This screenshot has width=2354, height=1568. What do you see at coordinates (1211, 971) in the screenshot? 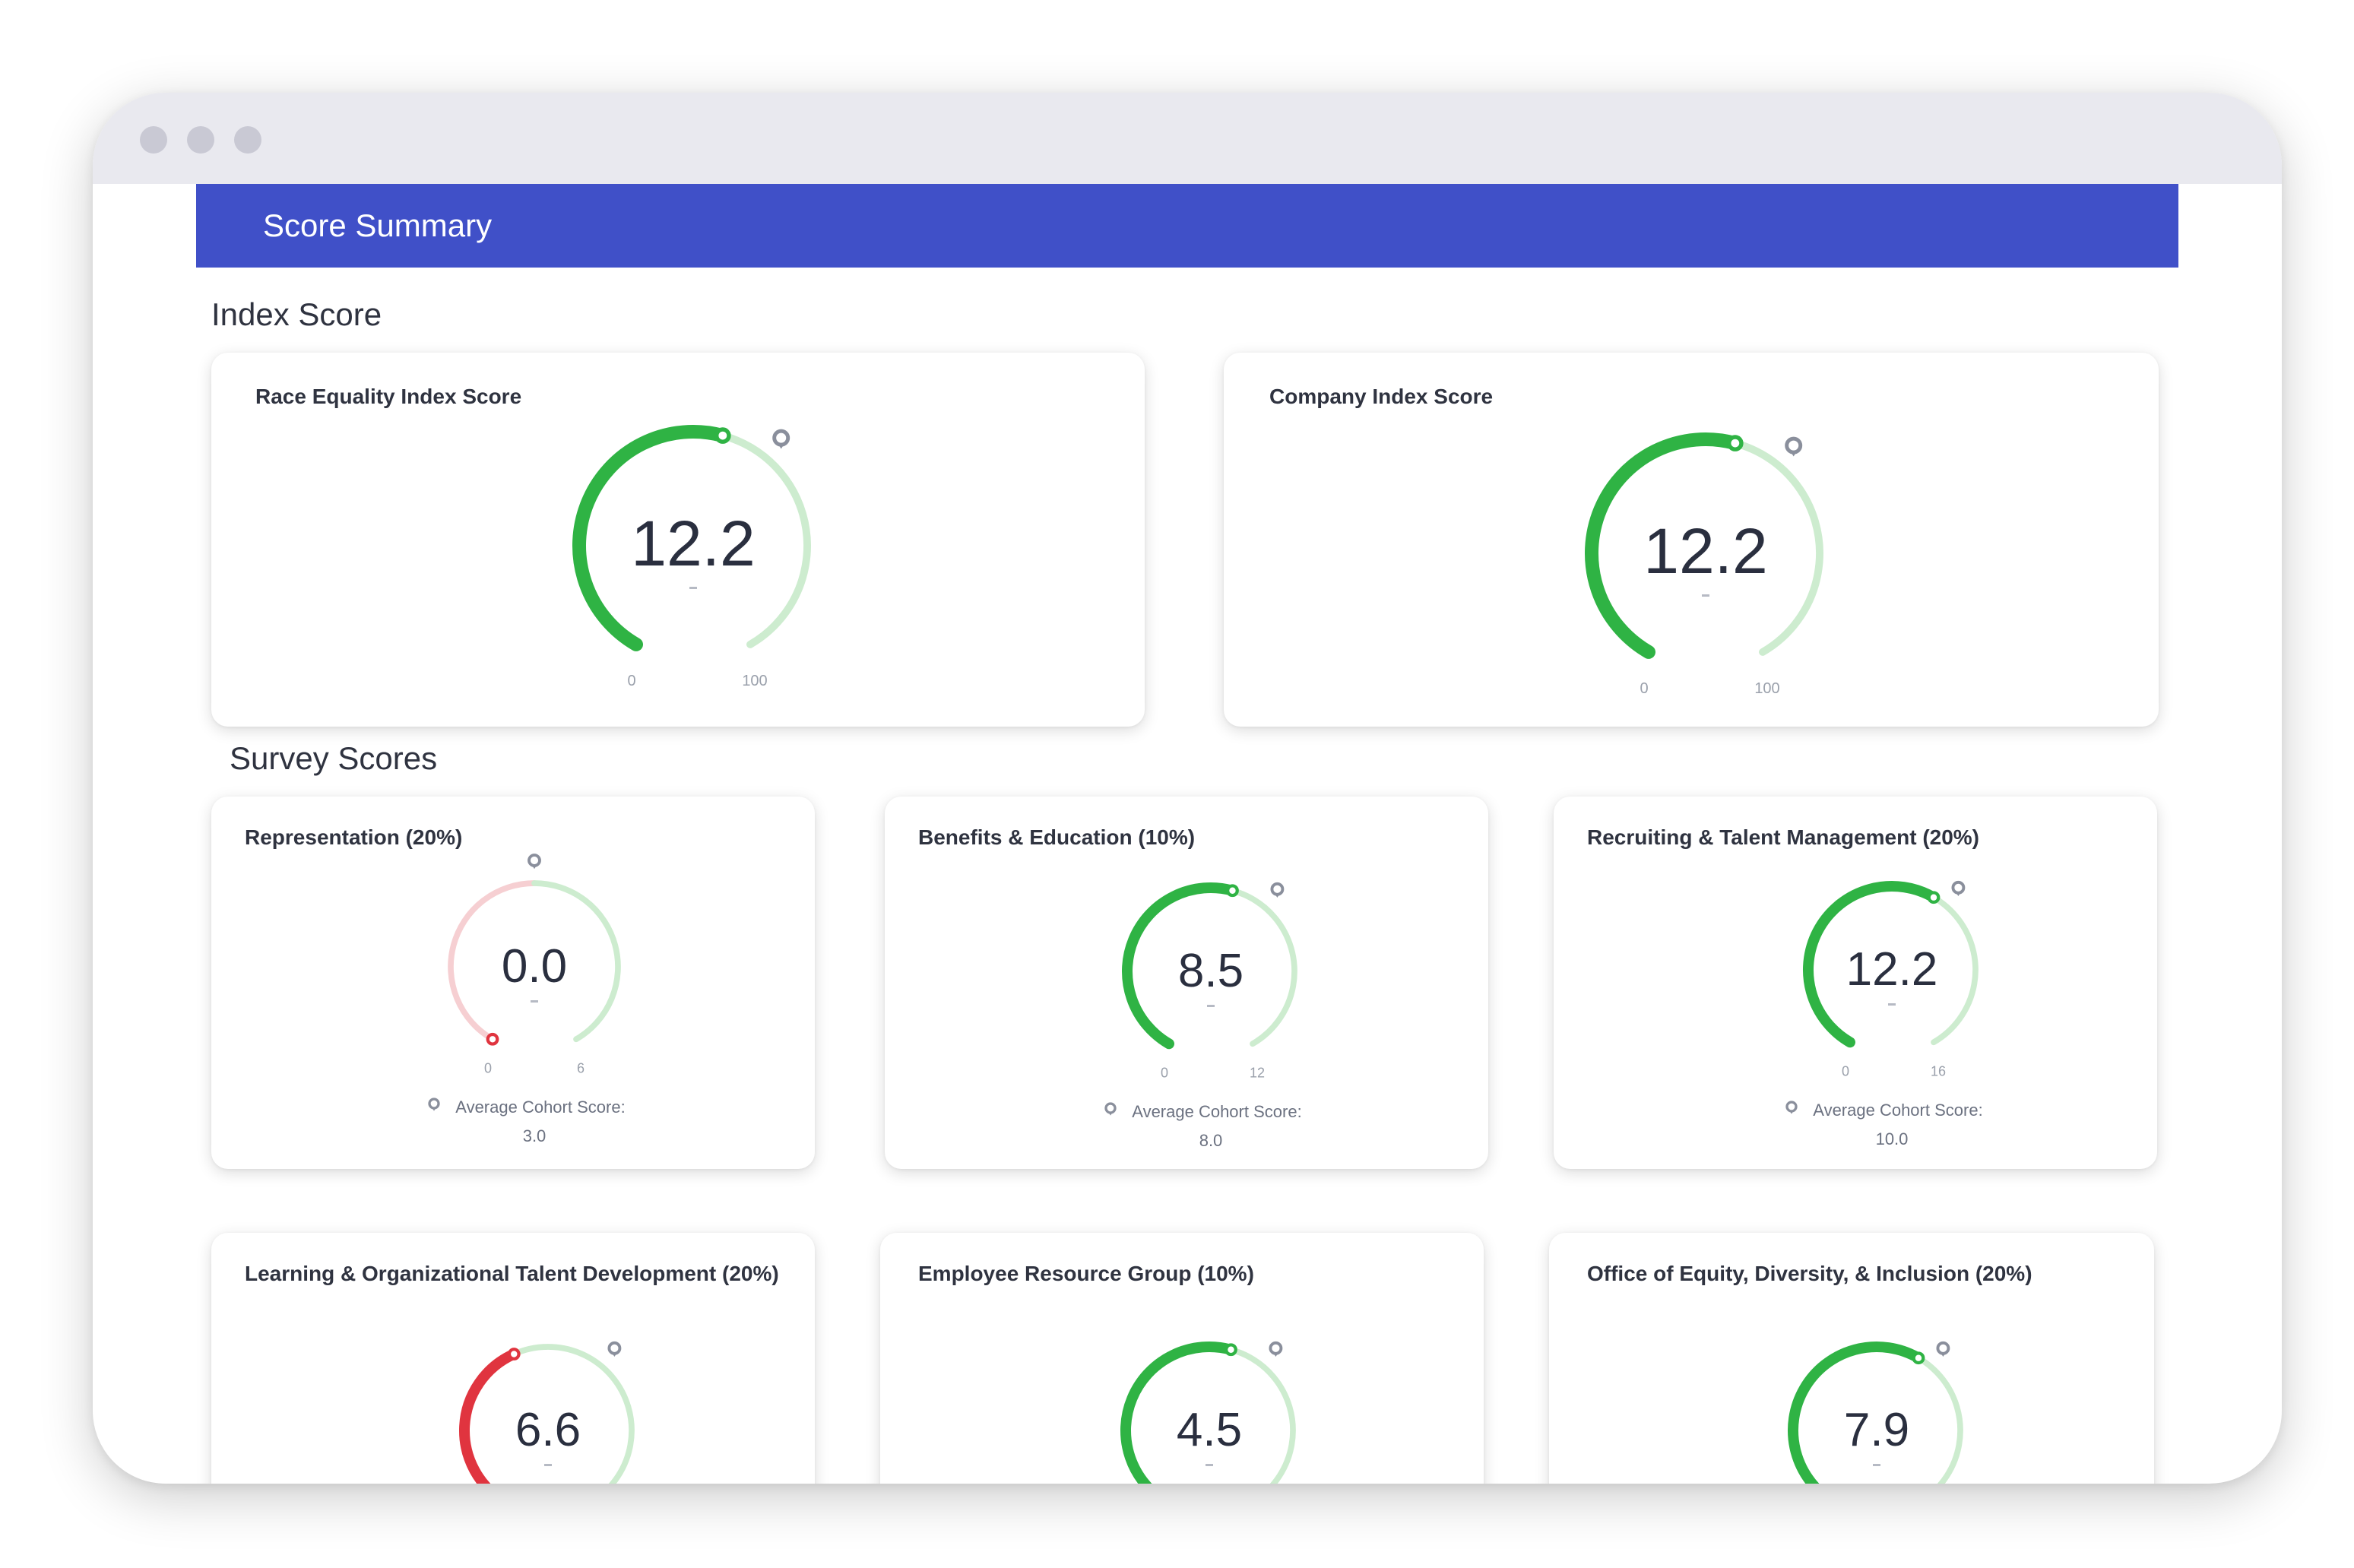
I see `gauge-value: 8.5` at bounding box center [1211, 971].